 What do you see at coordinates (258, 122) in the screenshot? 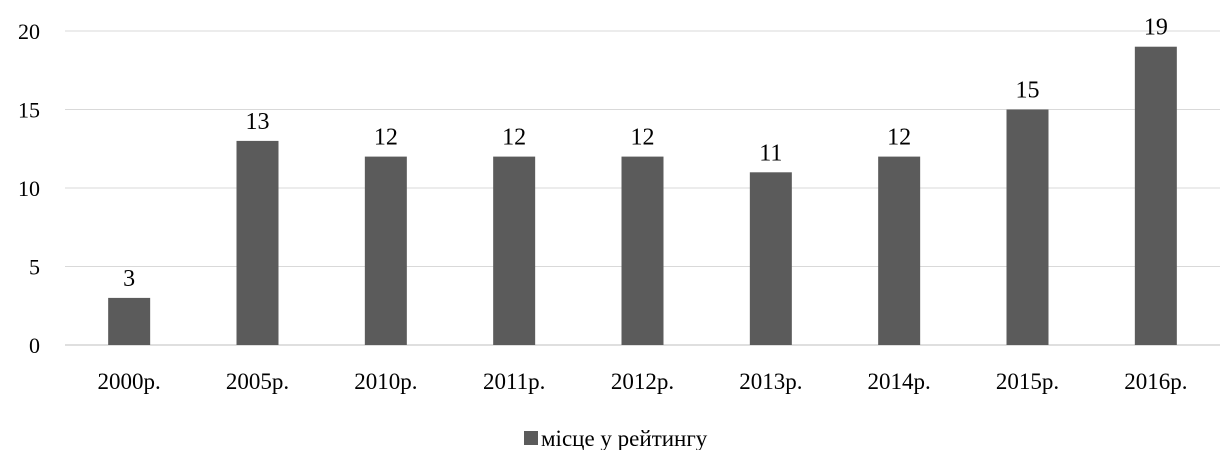
I see `data-label: 13` at bounding box center [258, 122].